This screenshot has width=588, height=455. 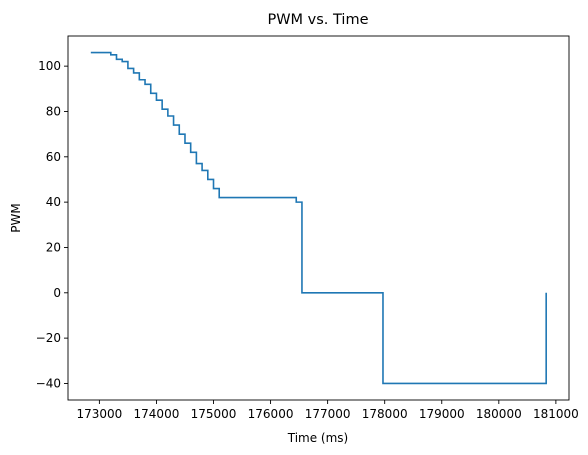 What do you see at coordinates (57, 293) in the screenshot?
I see `y-tick-label: 0` at bounding box center [57, 293].